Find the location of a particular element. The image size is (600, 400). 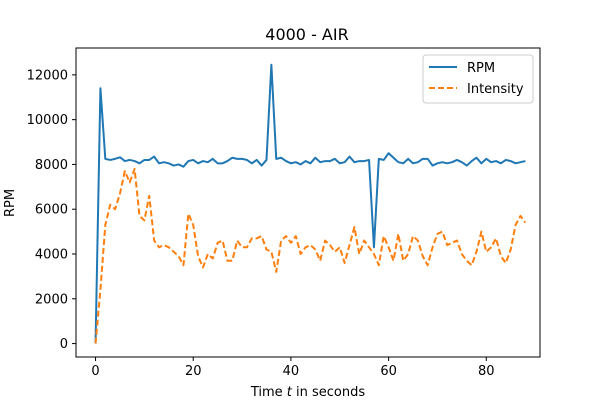

y-tick-label: 8000 is located at coordinates (51, 165).